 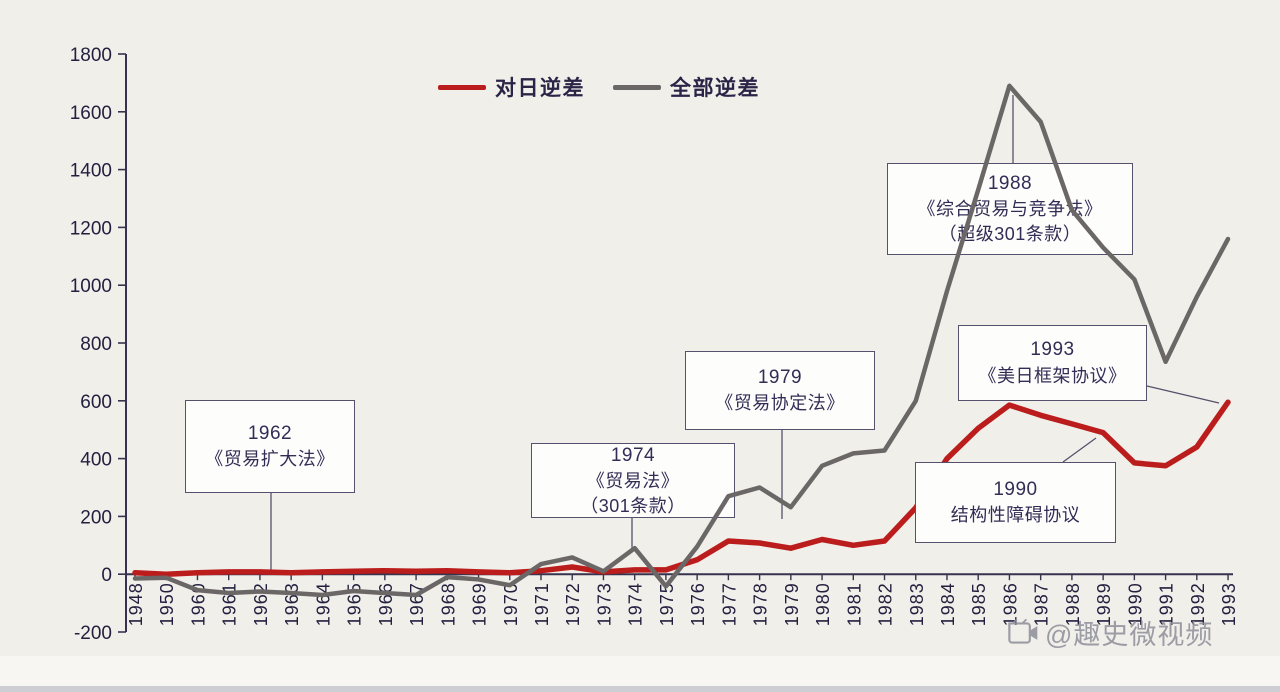 What do you see at coordinates (91, 113) in the screenshot?
I see `y-tick-label: 1600` at bounding box center [91, 113].